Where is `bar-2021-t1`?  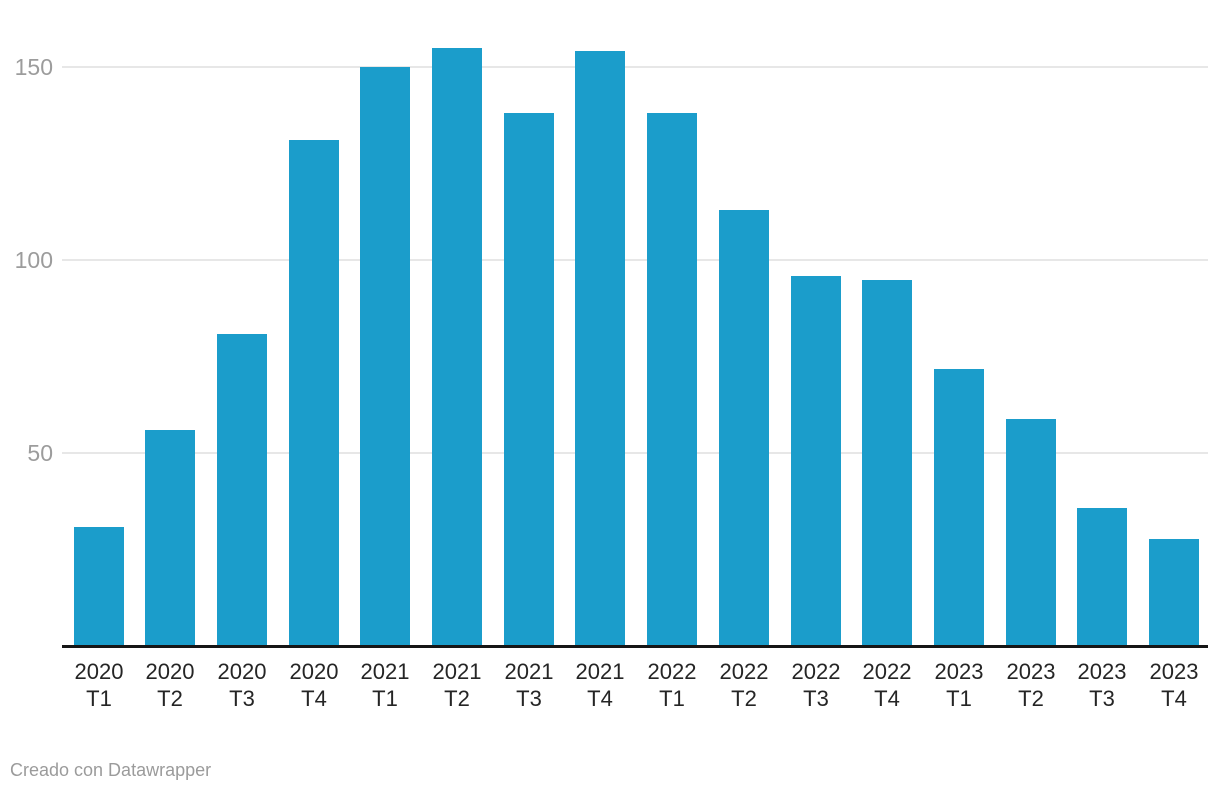
bar-2021-t1 is located at coordinates (385, 357).